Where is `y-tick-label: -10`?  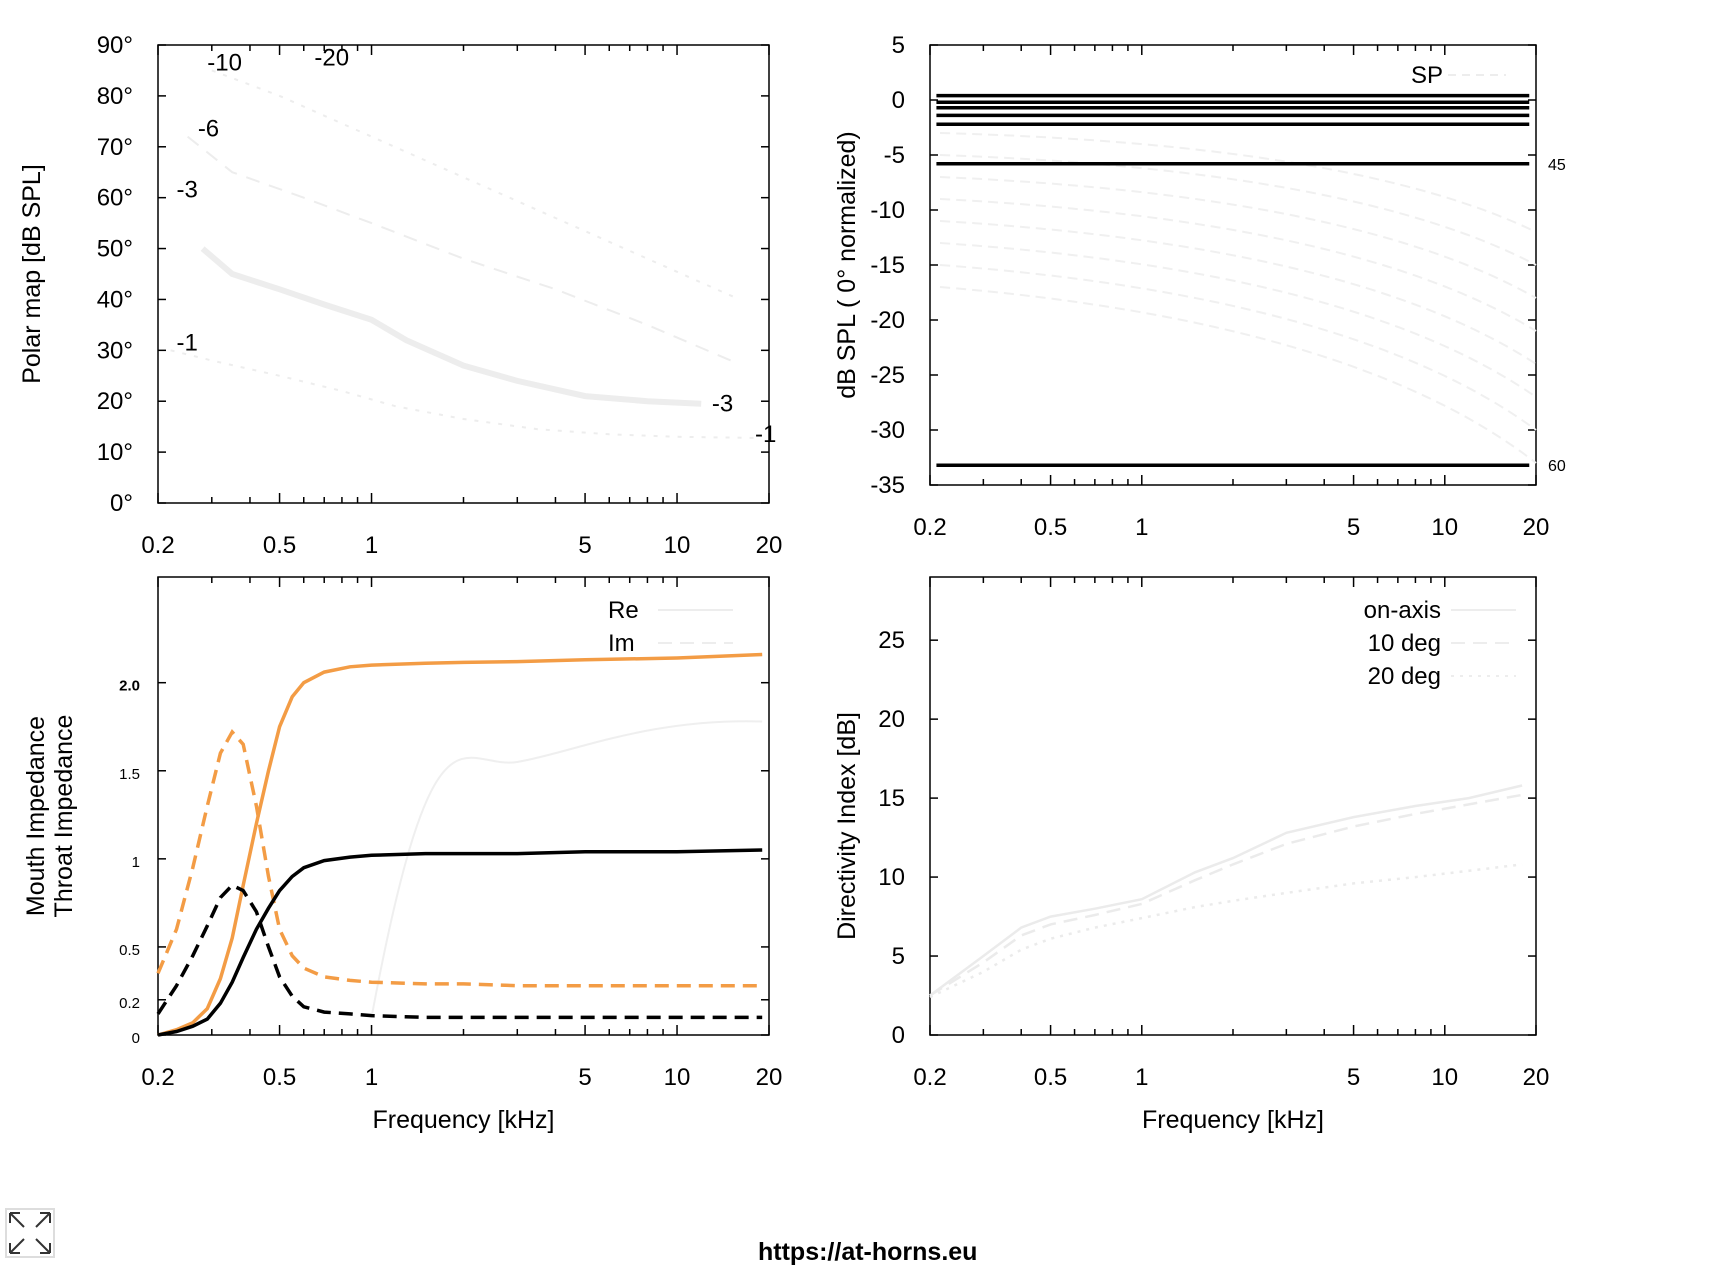 y-tick-label: -10 is located at coordinates (887, 210).